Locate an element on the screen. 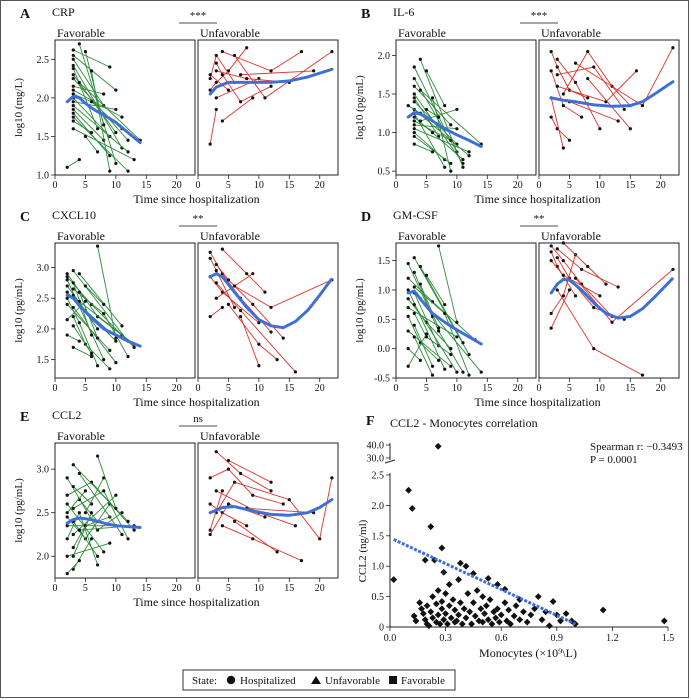  facet-frame-unfavorable is located at coordinates (268, 107).